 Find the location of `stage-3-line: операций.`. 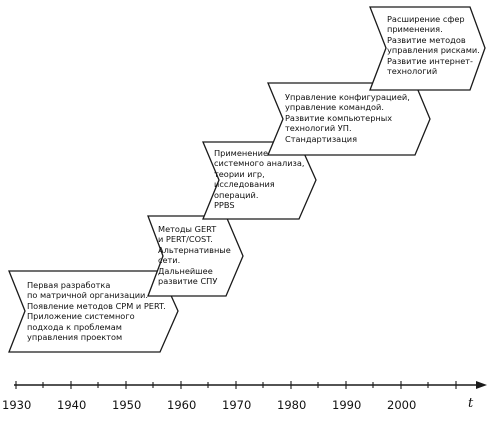

stage-3-line: операций. is located at coordinates (236, 194).